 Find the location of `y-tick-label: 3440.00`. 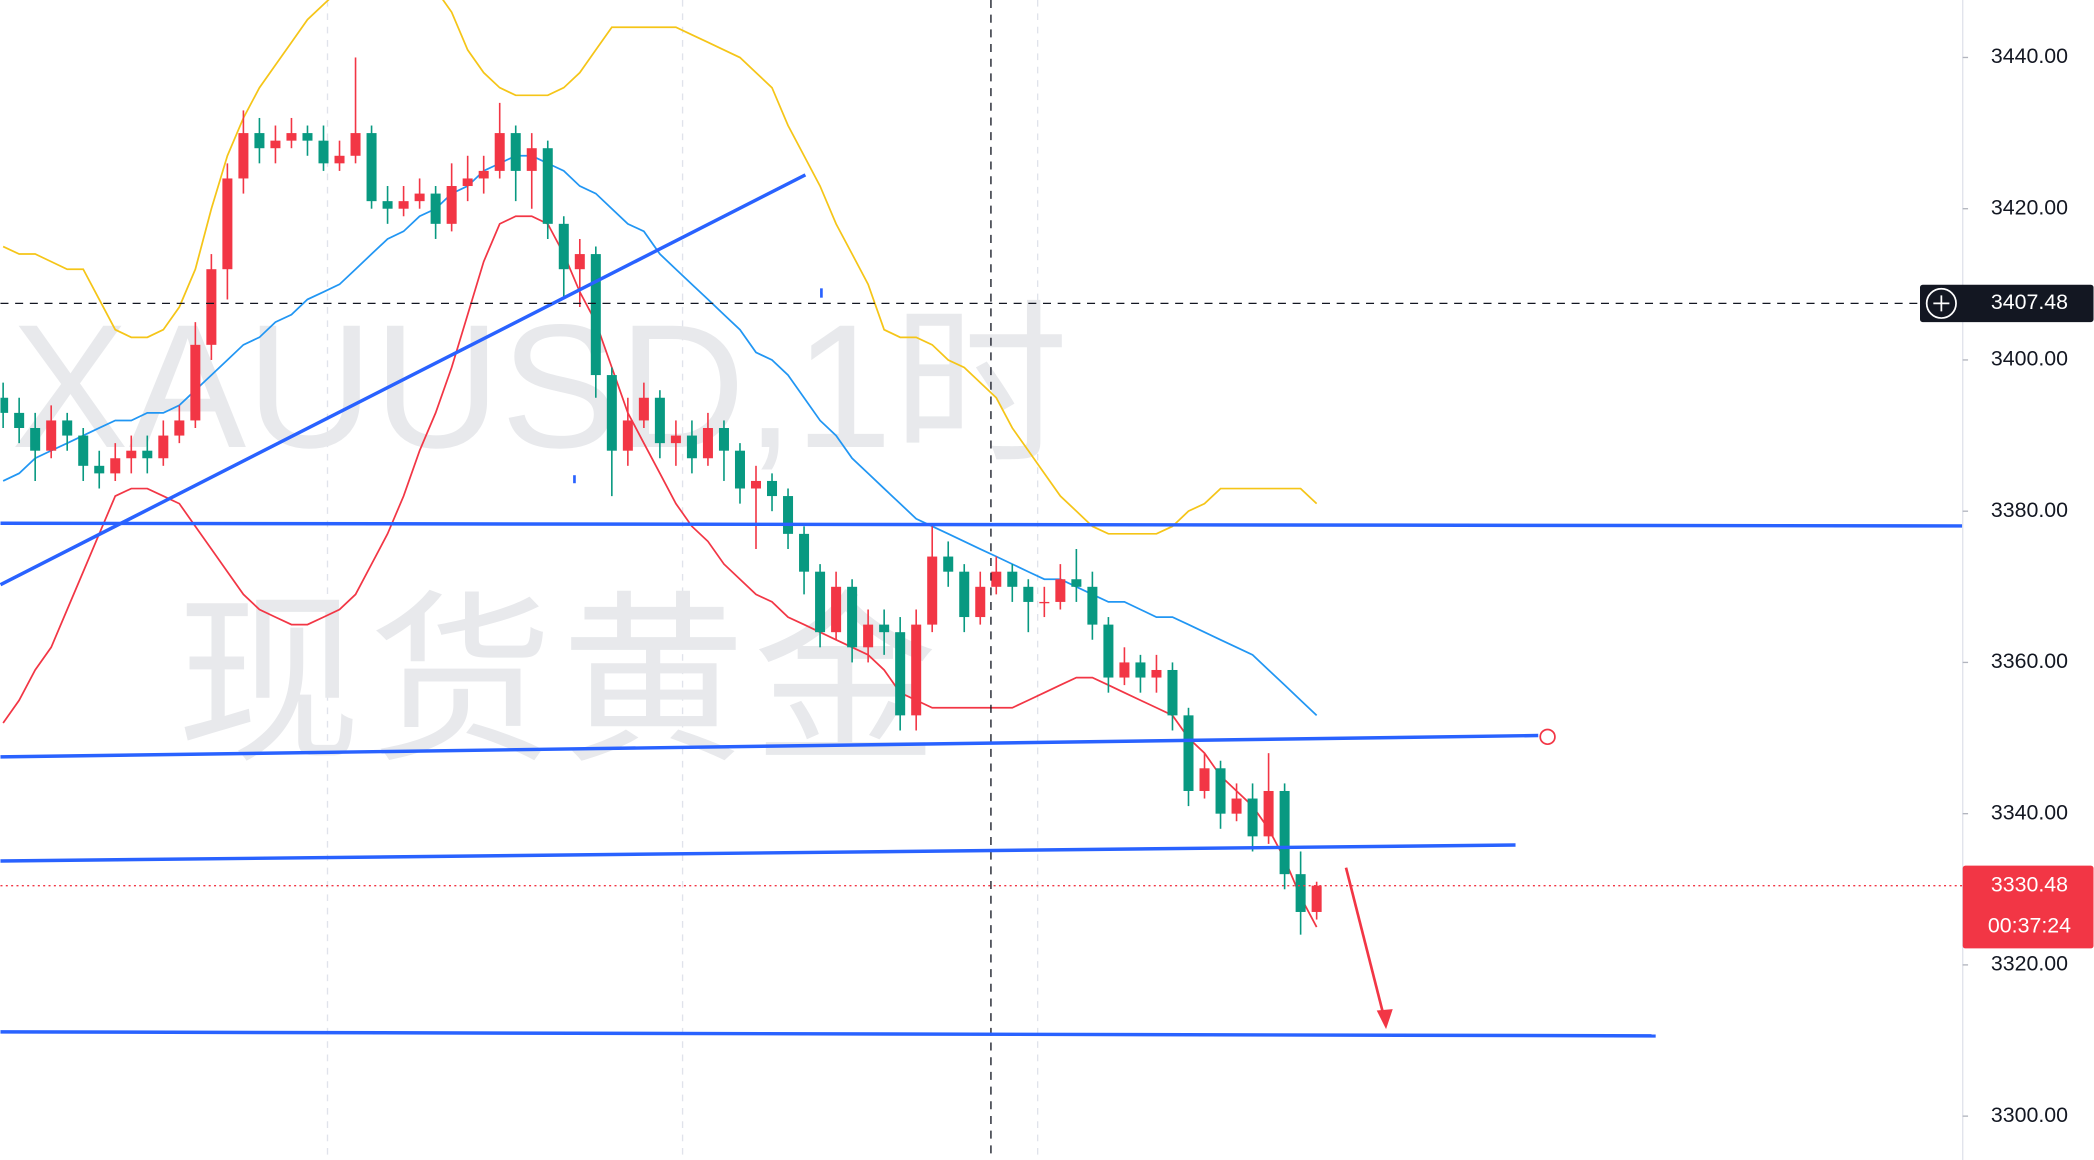

y-tick-label: 3440.00 is located at coordinates (2029, 56).